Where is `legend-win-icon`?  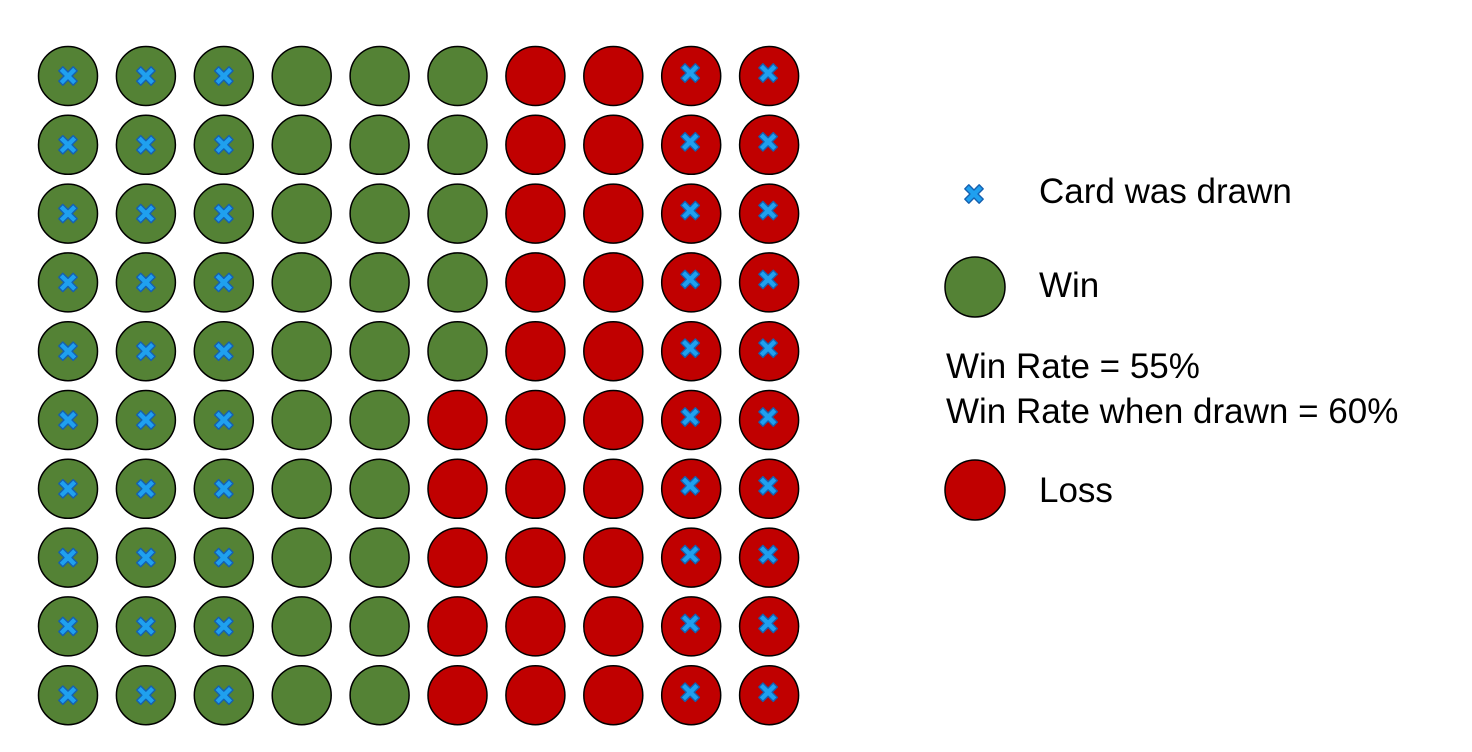
legend-win-icon is located at coordinates (975, 289).